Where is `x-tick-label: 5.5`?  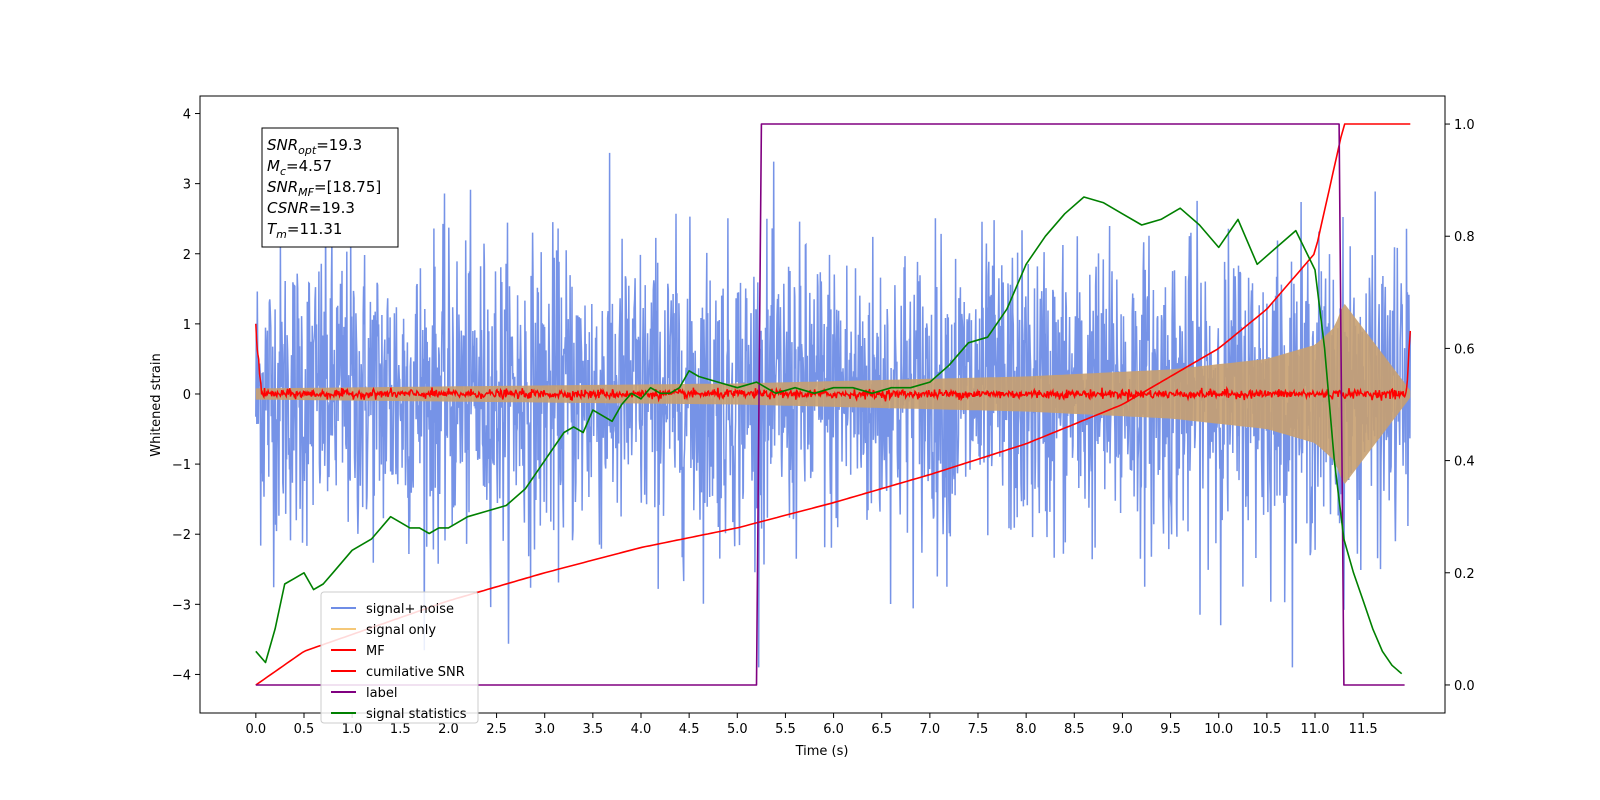
x-tick-label: 5.5 is located at coordinates (785, 729).